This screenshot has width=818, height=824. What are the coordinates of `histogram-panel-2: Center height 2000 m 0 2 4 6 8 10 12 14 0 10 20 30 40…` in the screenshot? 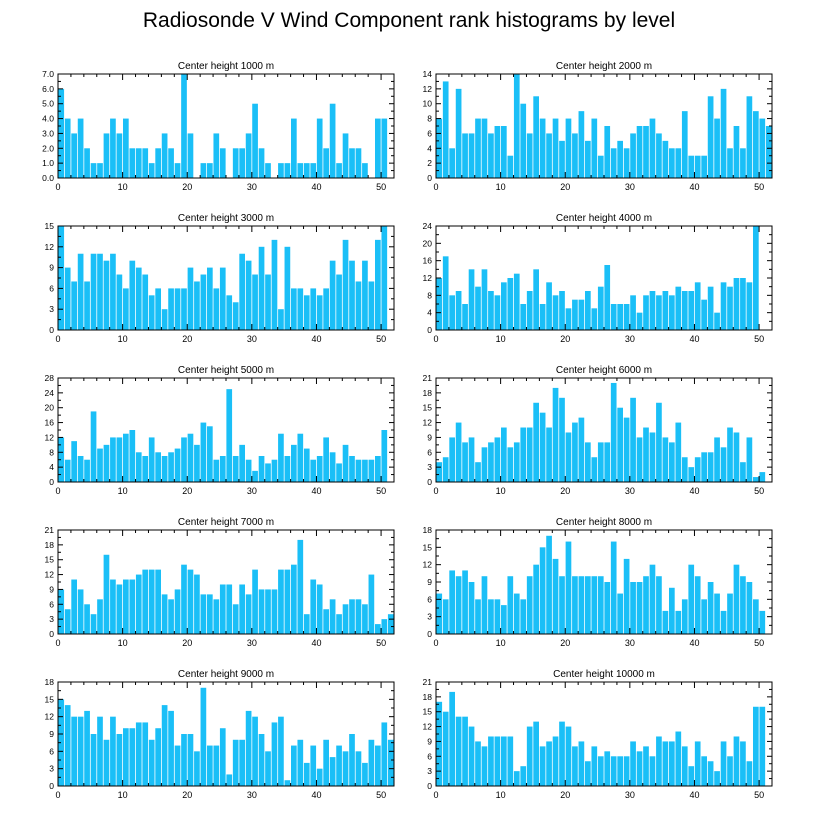 It's located at (598, 126).